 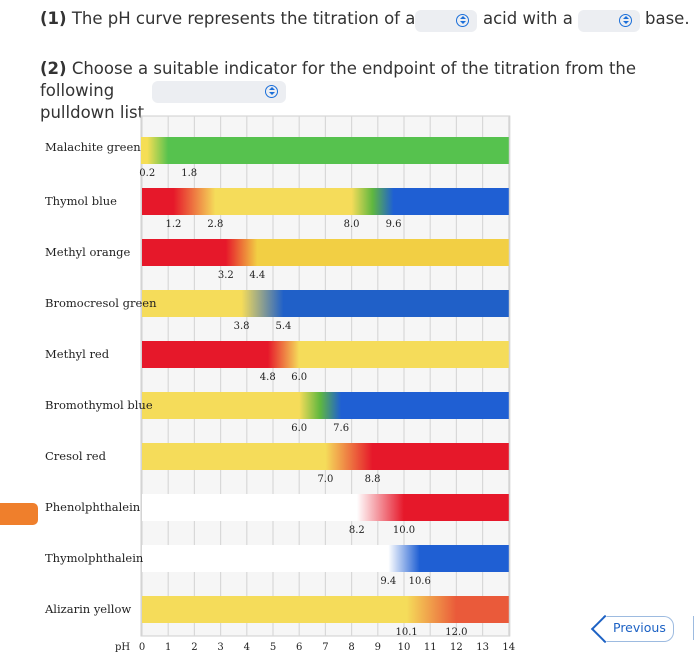 I want to click on transition-label: 10.0, so click(x=404, y=530).